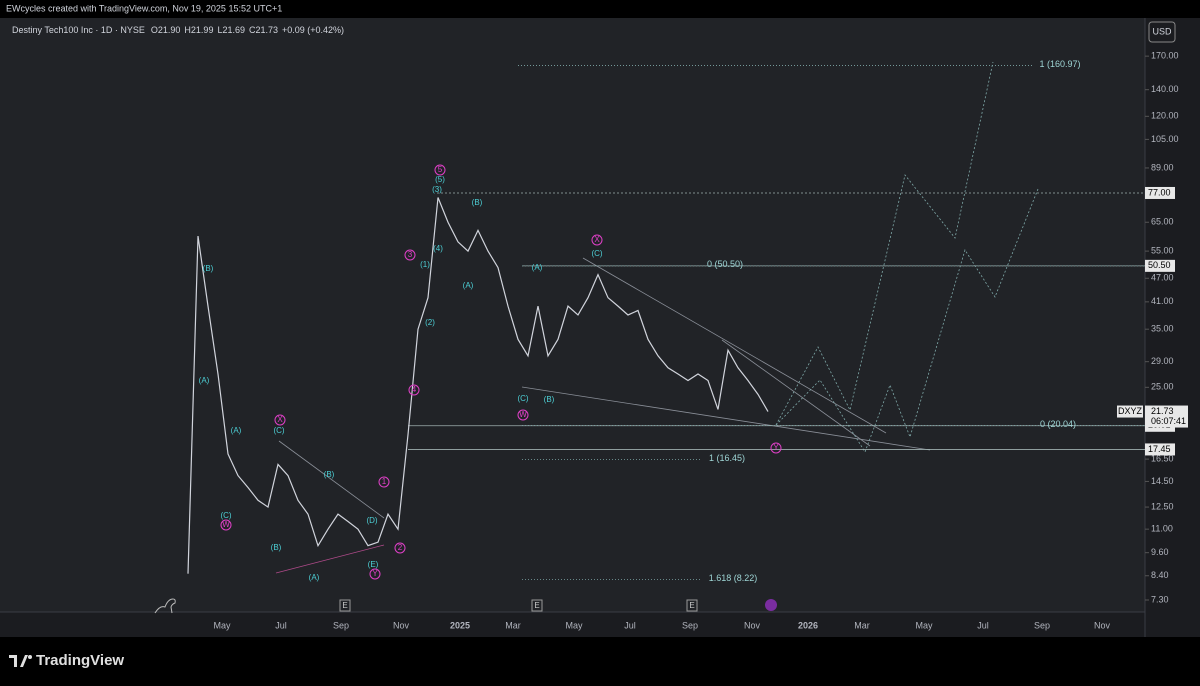 The image size is (1200, 686). I want to click on y-tick-label: 170.00, so click(1165, 56).